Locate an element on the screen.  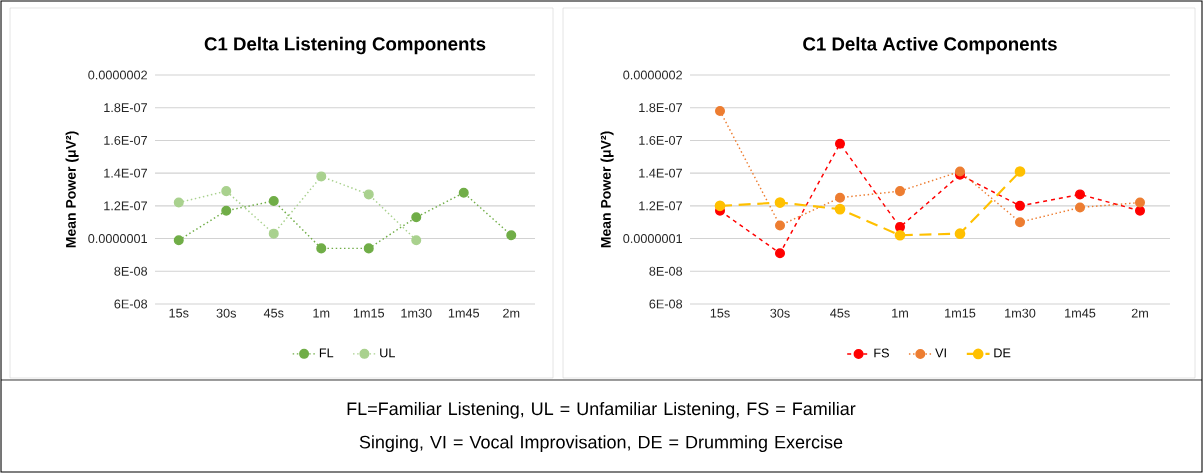
legend-label: UL is located at coordinates (387, 353).